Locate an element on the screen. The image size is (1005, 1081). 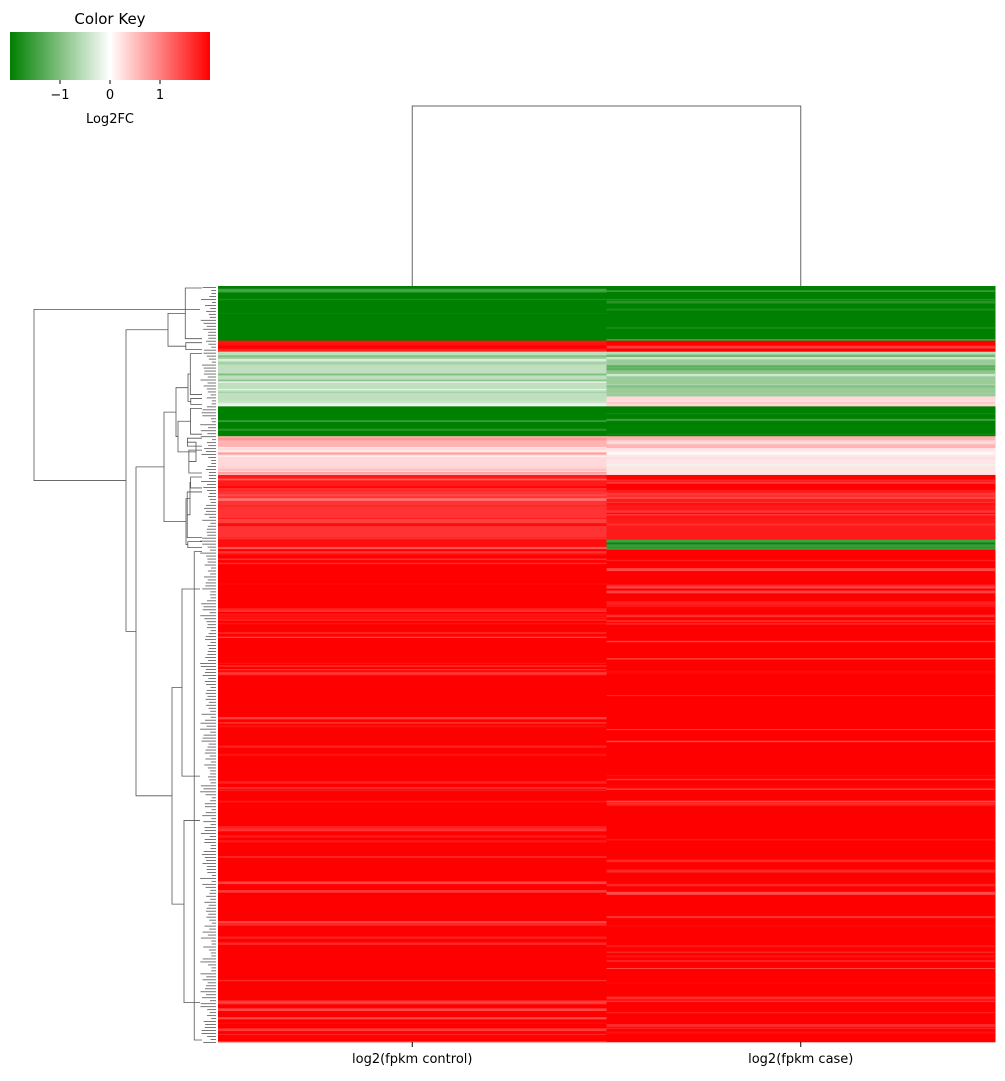
color-key: Color Key −1 0 1 Log2FC is located at coordinates (110, 68).